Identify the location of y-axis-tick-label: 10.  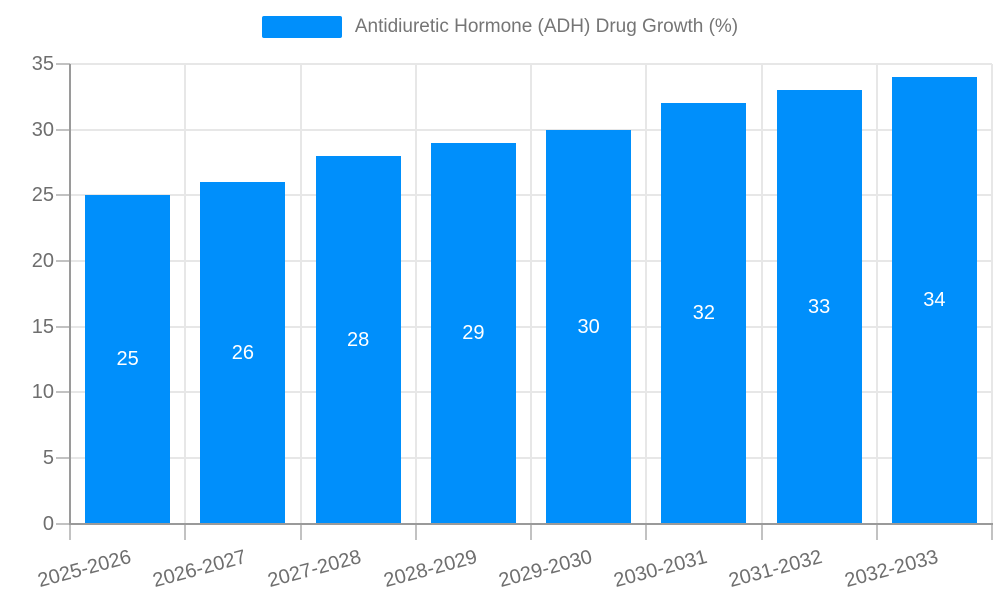
(42, 392).